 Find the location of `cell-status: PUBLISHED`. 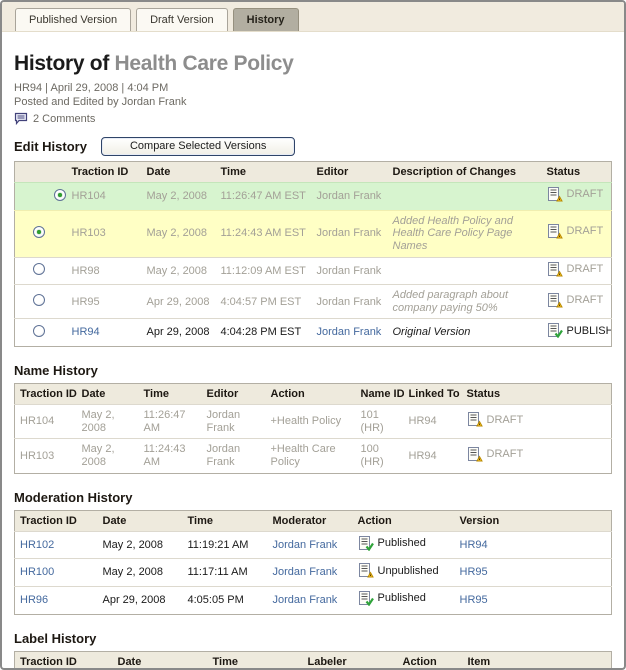

cell-status: PUBLISHED is located at coordinates (589, 330).